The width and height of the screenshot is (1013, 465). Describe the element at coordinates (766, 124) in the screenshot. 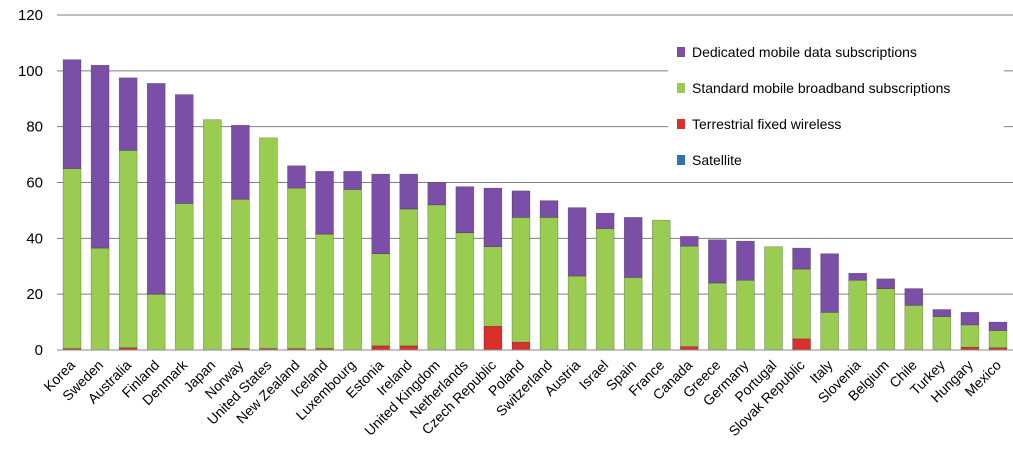

I see `legend-label-terrestrial-fixed-wireless: Terrestrial fixed wireless` at that location.